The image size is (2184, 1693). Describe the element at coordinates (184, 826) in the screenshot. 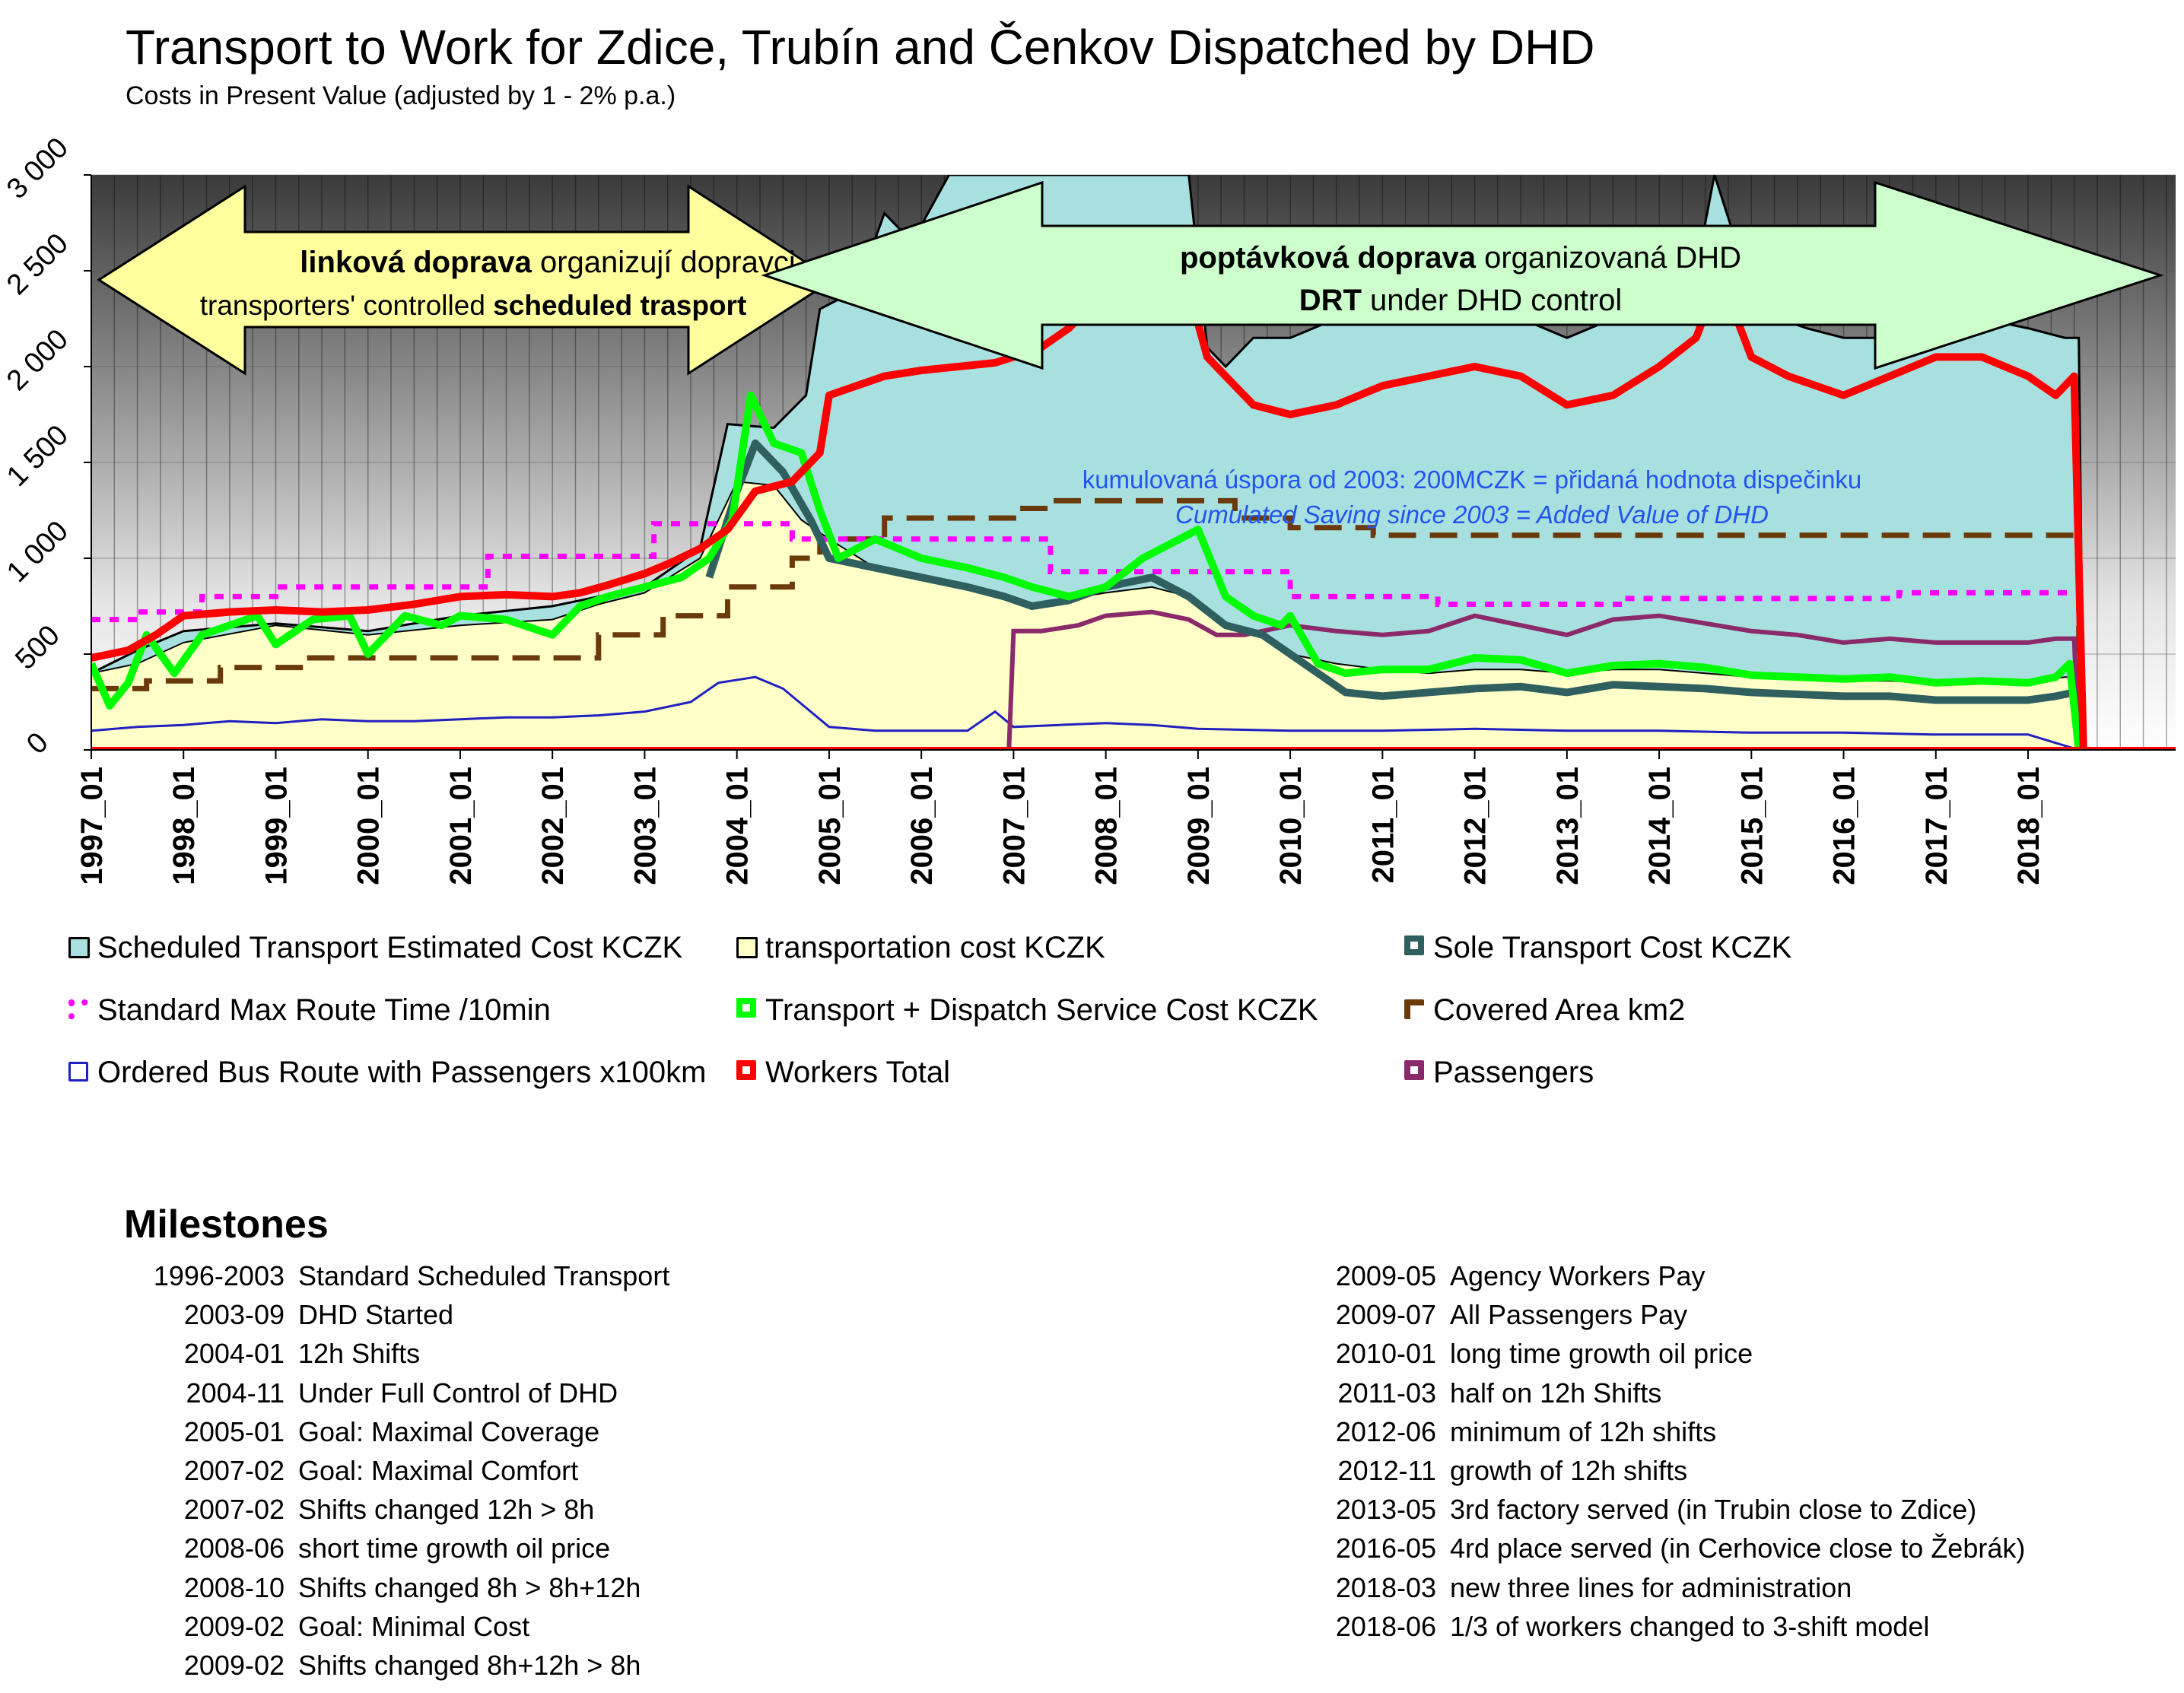

I see `x-tick-label: 1998_01` at that location.